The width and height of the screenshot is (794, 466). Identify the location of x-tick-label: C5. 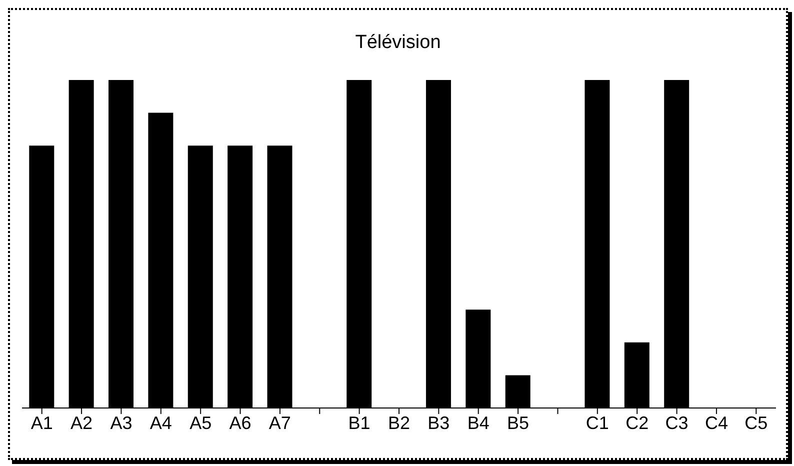
(756, 422).